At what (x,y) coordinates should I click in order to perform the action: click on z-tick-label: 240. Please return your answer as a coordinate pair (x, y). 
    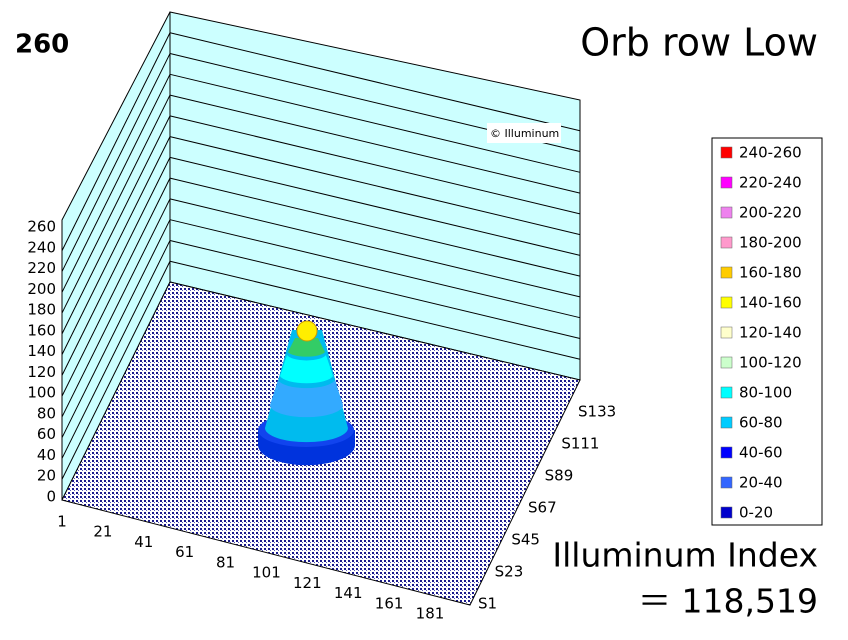
    Looking at the image, I should click on (41, 247).